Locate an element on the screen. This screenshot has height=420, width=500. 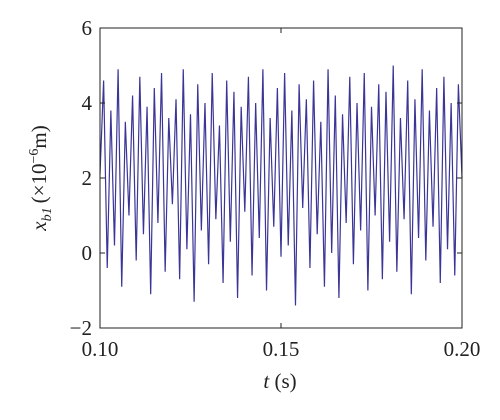
y-tick-label: 2 is located at coordinates (87, 178).